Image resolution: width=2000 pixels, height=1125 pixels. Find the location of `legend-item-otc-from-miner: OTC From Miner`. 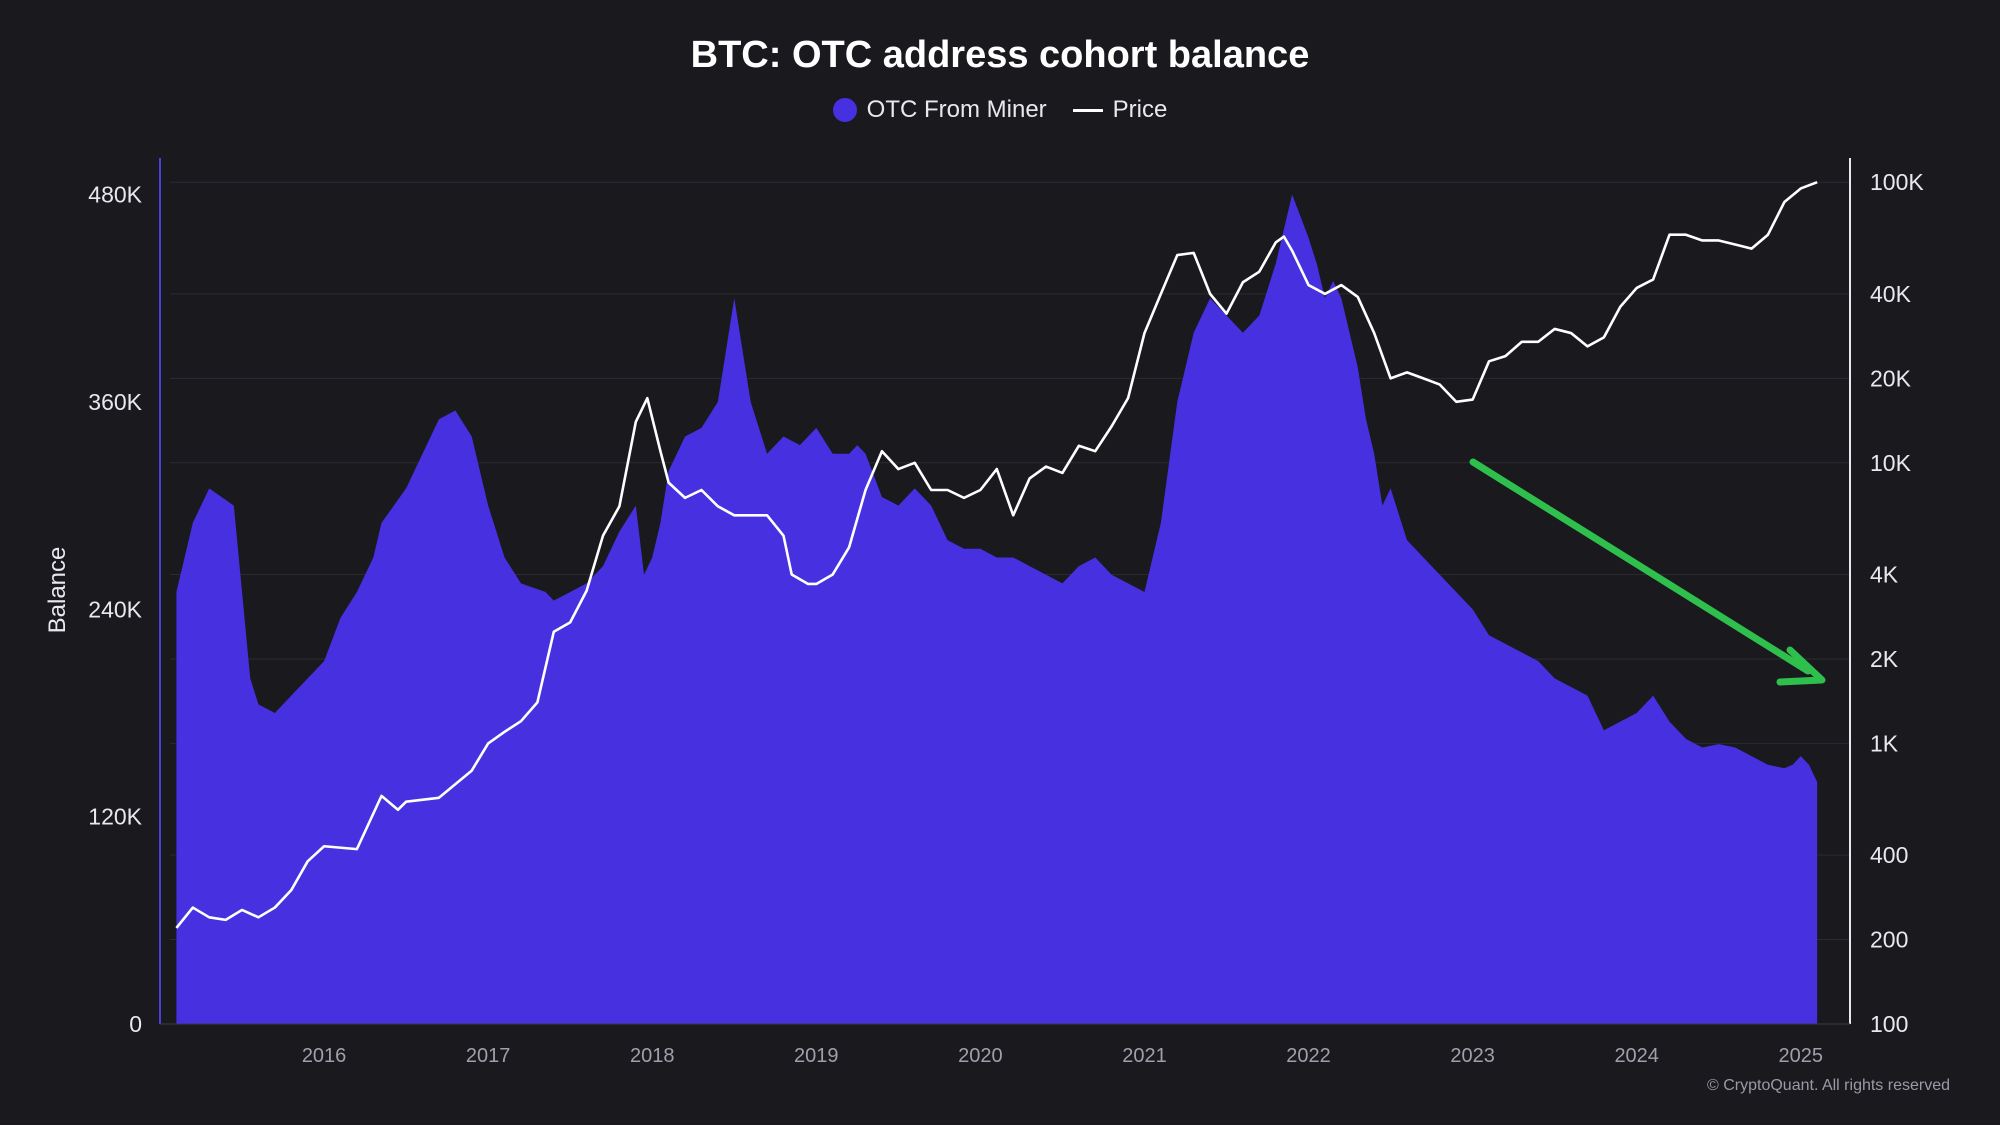

legend-item-otc-from-miner: OTC From Miner is located at coordinates (939, 110).